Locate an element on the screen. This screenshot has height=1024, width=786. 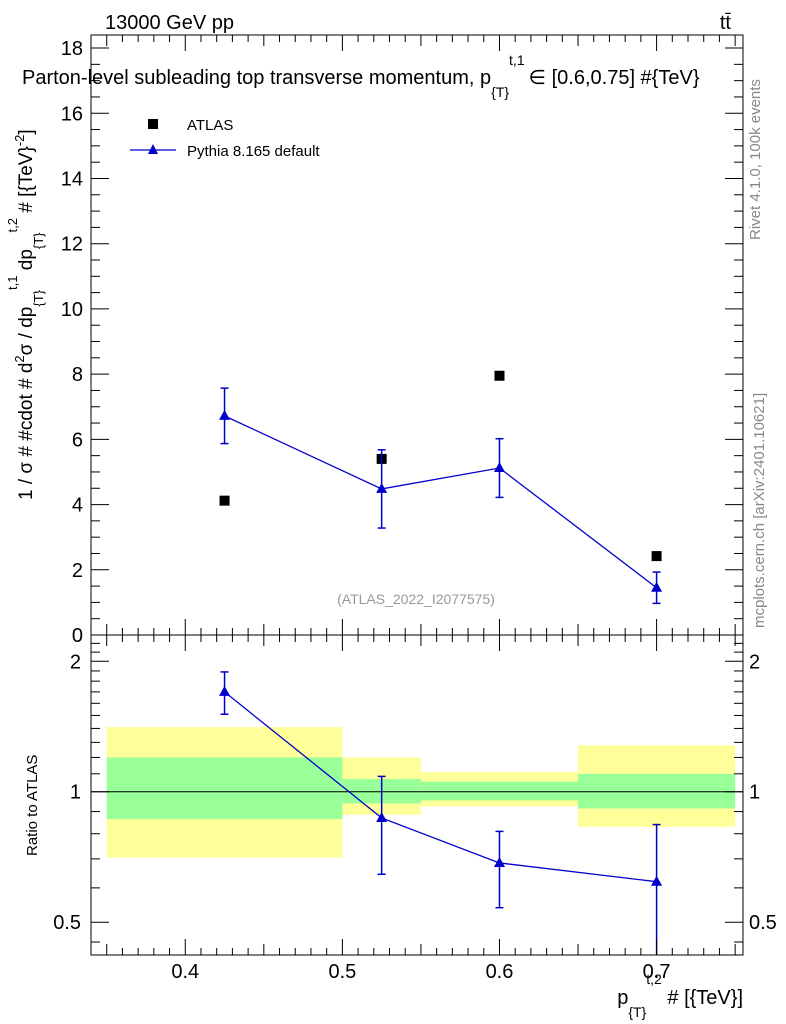
ratio-ytick-label-right: 1 is located at coordinates (754, 793).